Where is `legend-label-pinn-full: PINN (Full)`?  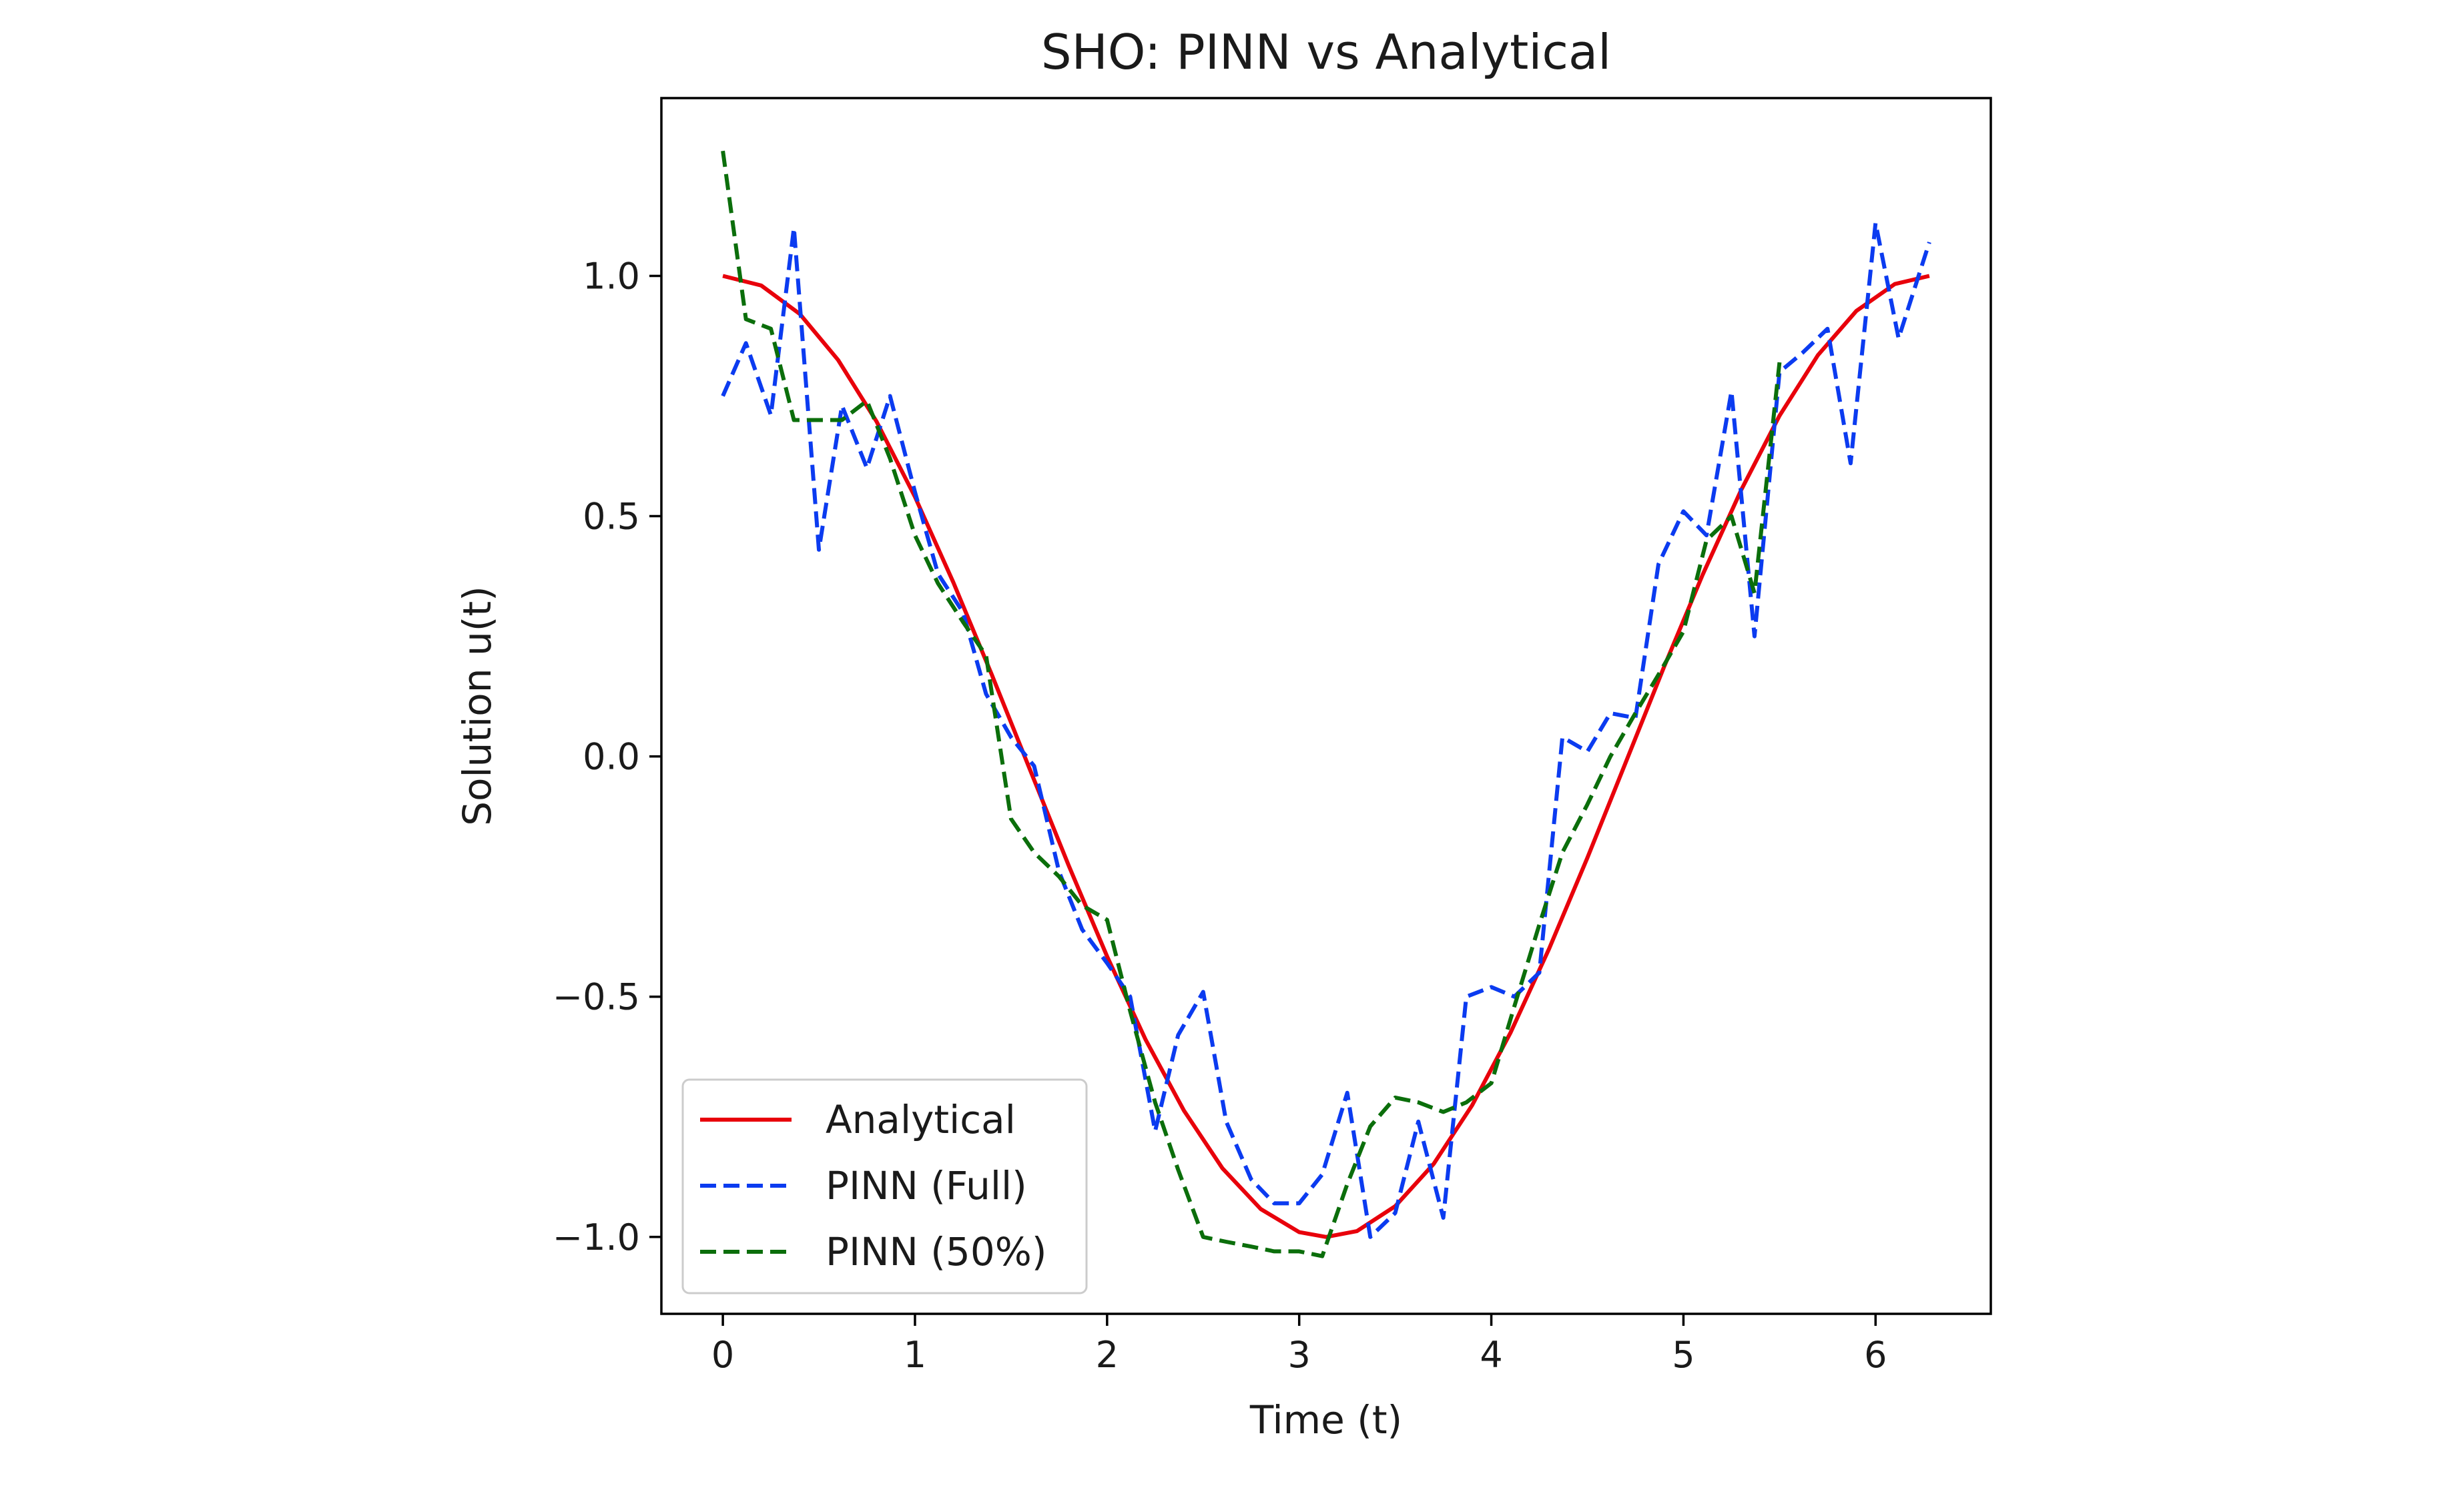
legend-label-pinn-full: PINN (Full) is located at coordinates (926, 1185).